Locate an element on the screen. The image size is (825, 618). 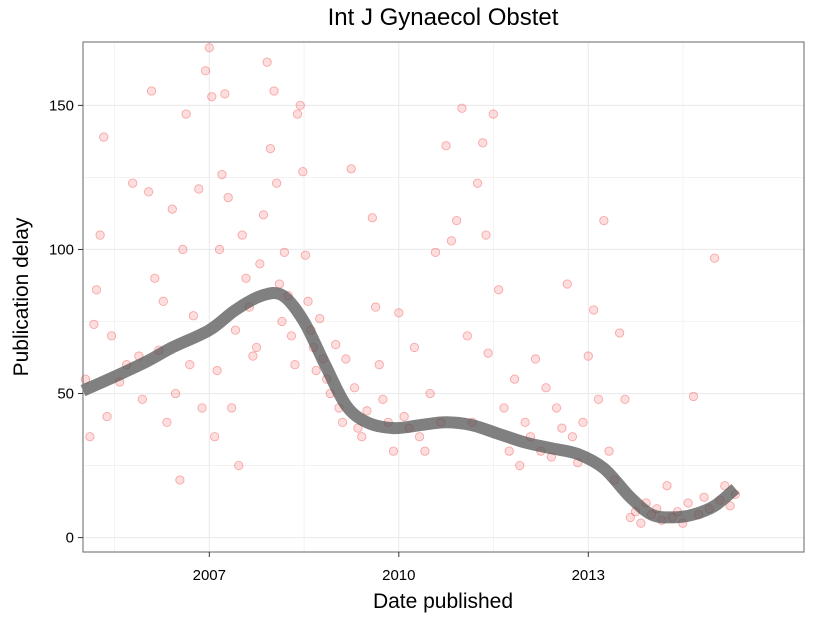
y-tick-label: 100 is located at coordinates (61, 249).